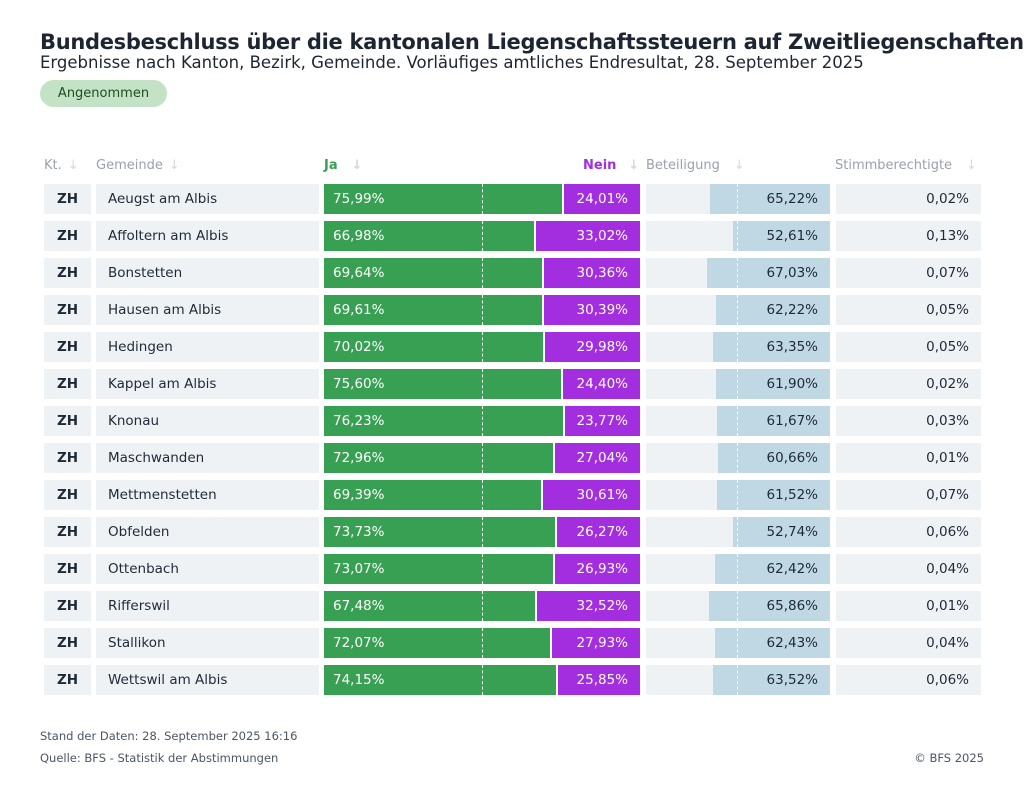 The width and height of the screenshot is (1024, 797). I want to click on ja-value: 69,39%, so click(359, 495).